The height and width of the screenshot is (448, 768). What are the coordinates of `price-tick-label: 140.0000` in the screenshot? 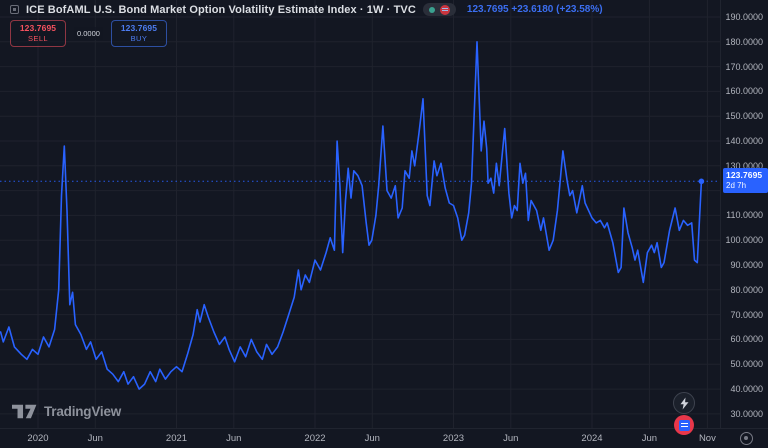 It's located at (744, 141).